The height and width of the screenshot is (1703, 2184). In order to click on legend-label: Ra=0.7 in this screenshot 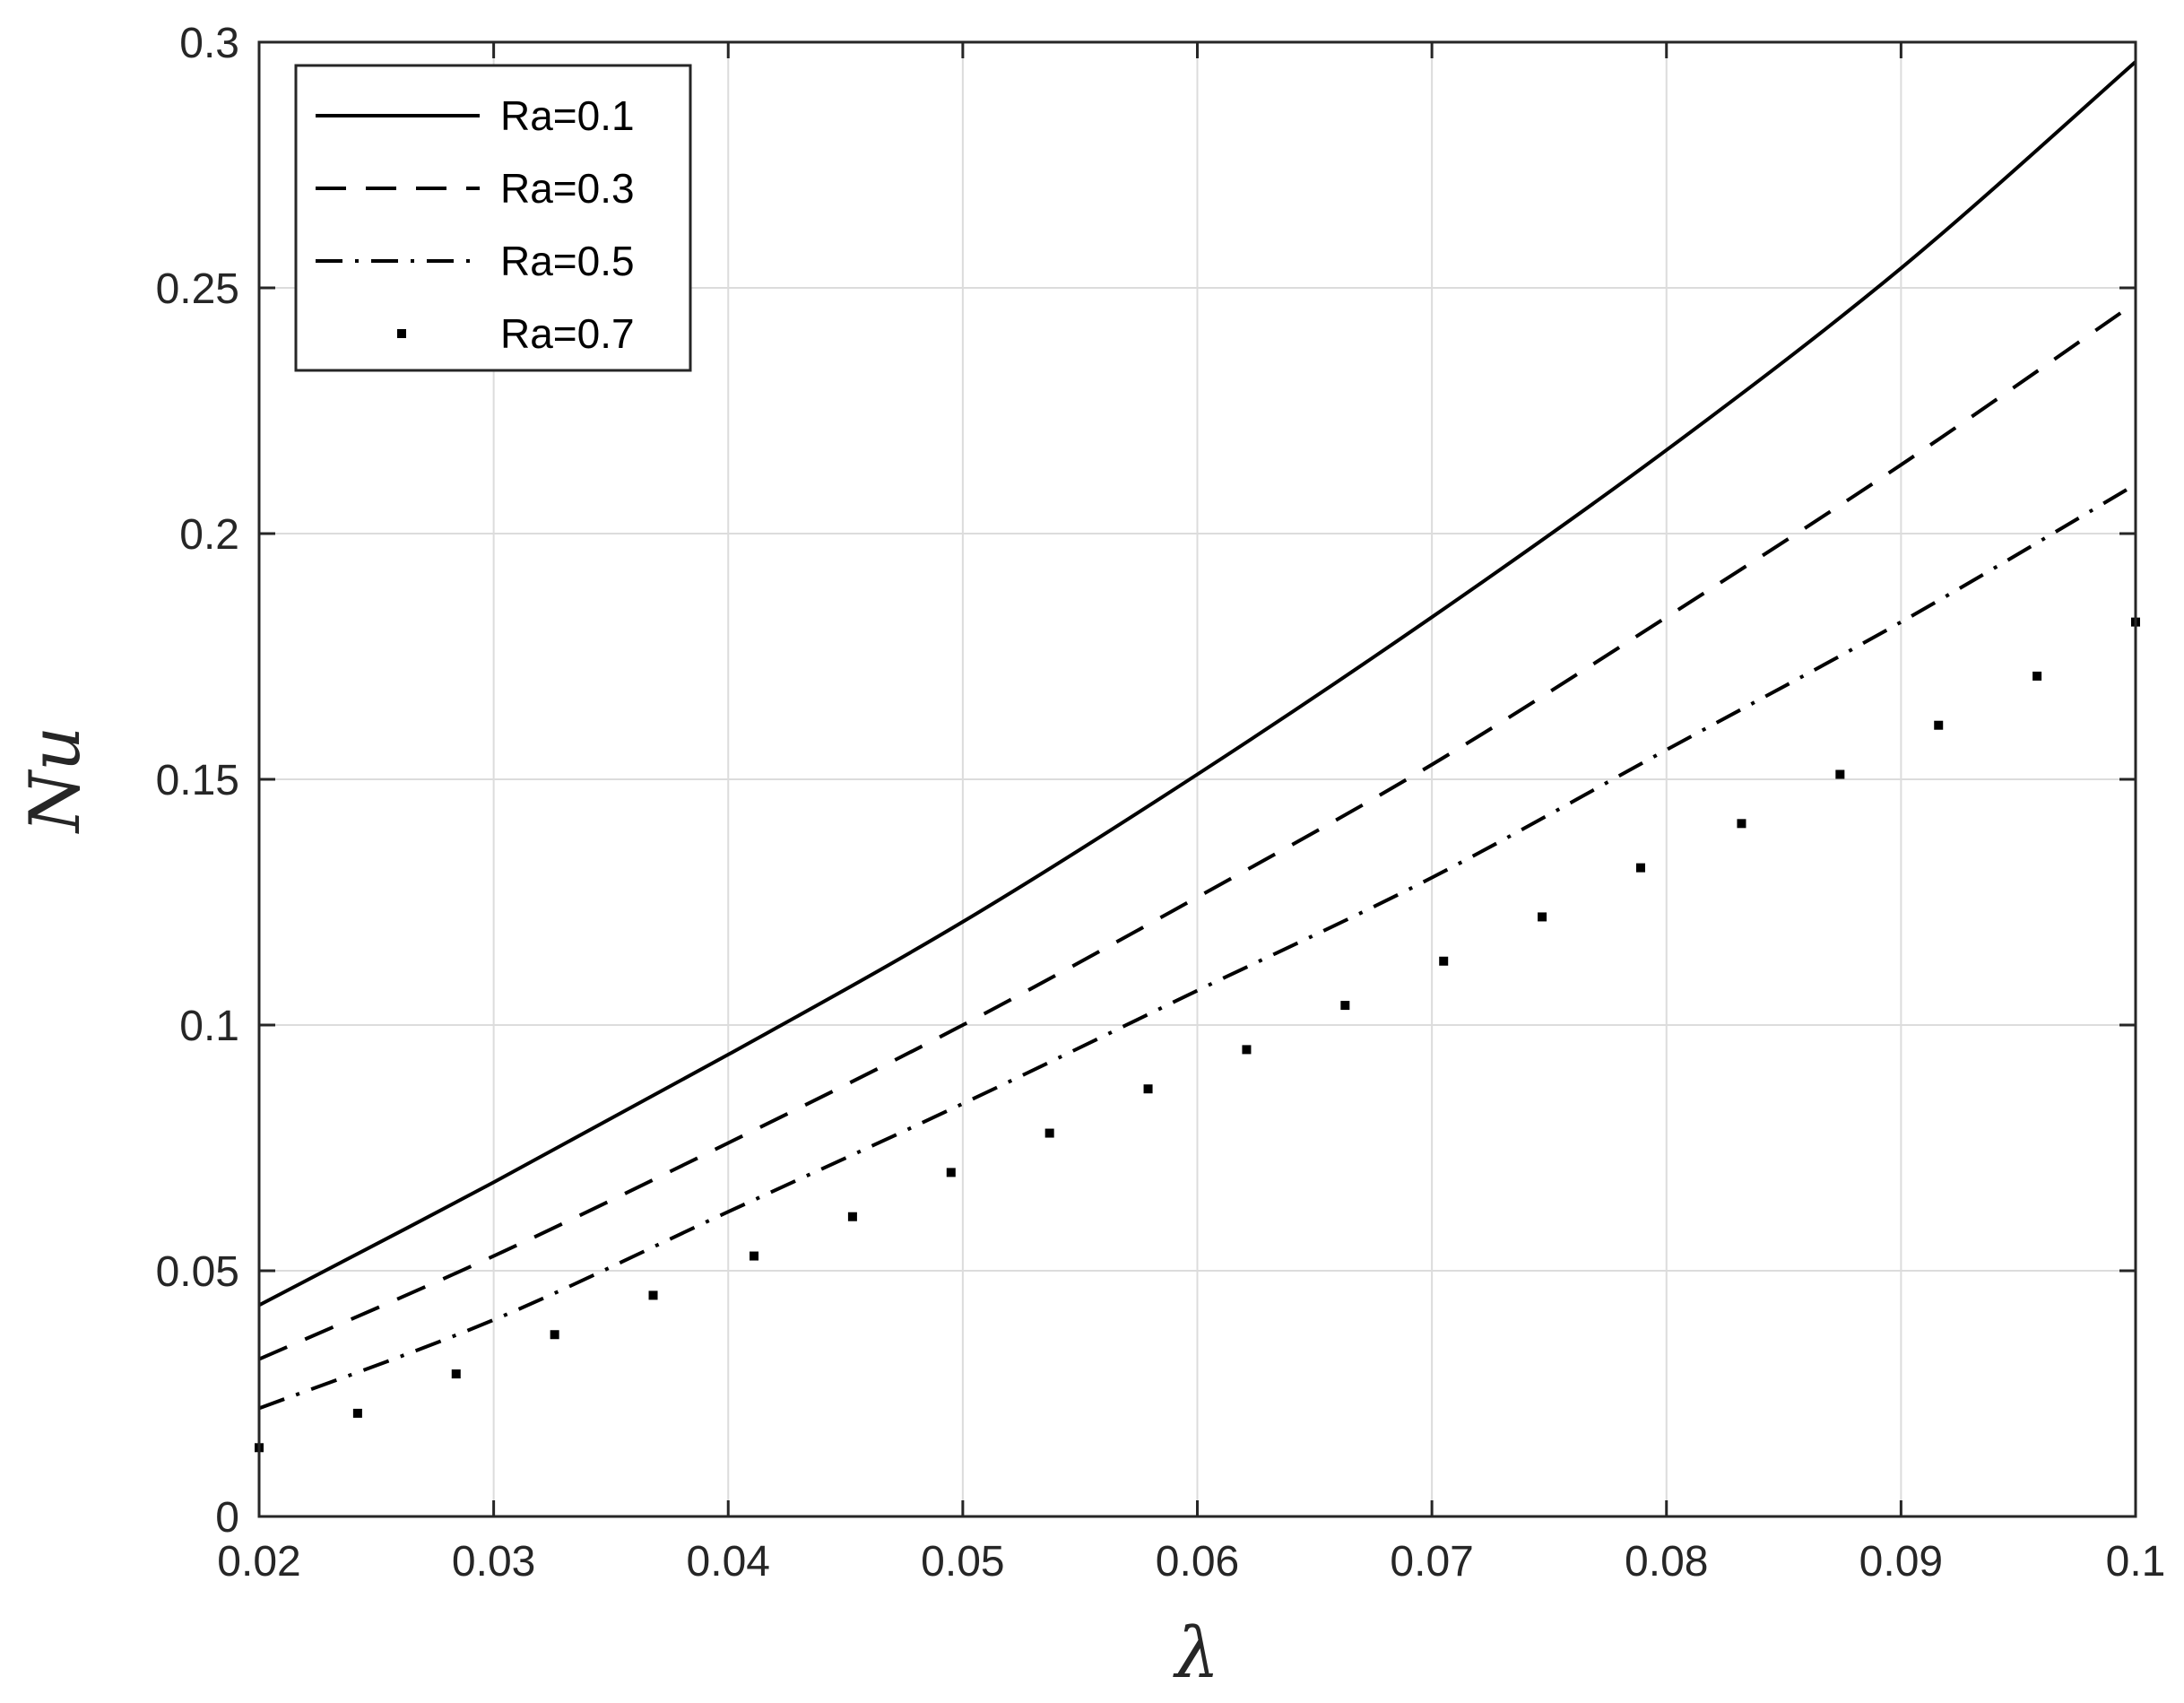, I will do `click(567, 333)`.